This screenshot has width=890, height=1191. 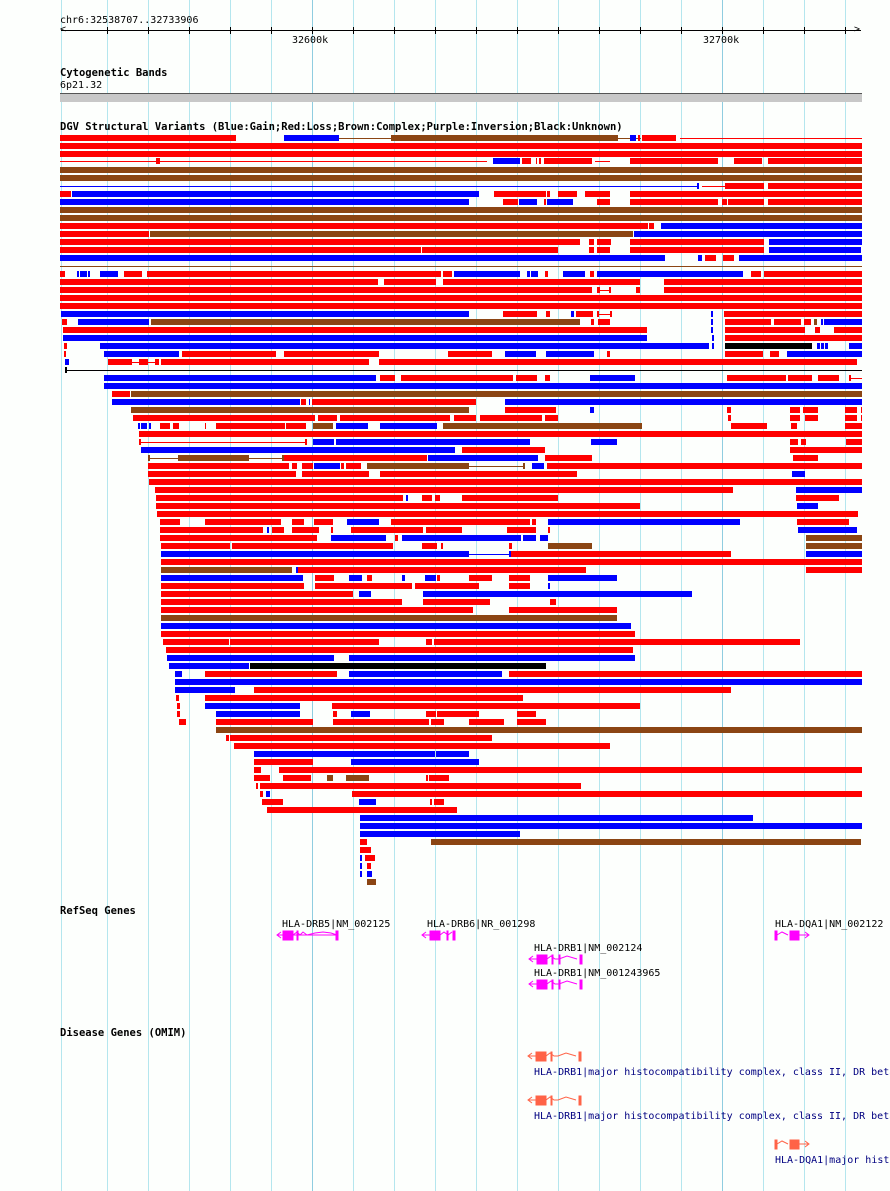 What do you see at coordinates (597, 973) in the screenshot?
I see `gene-label-hla-drb1-b: HLA-DRB1|NM_001243965` at bounding box center [597, 973].